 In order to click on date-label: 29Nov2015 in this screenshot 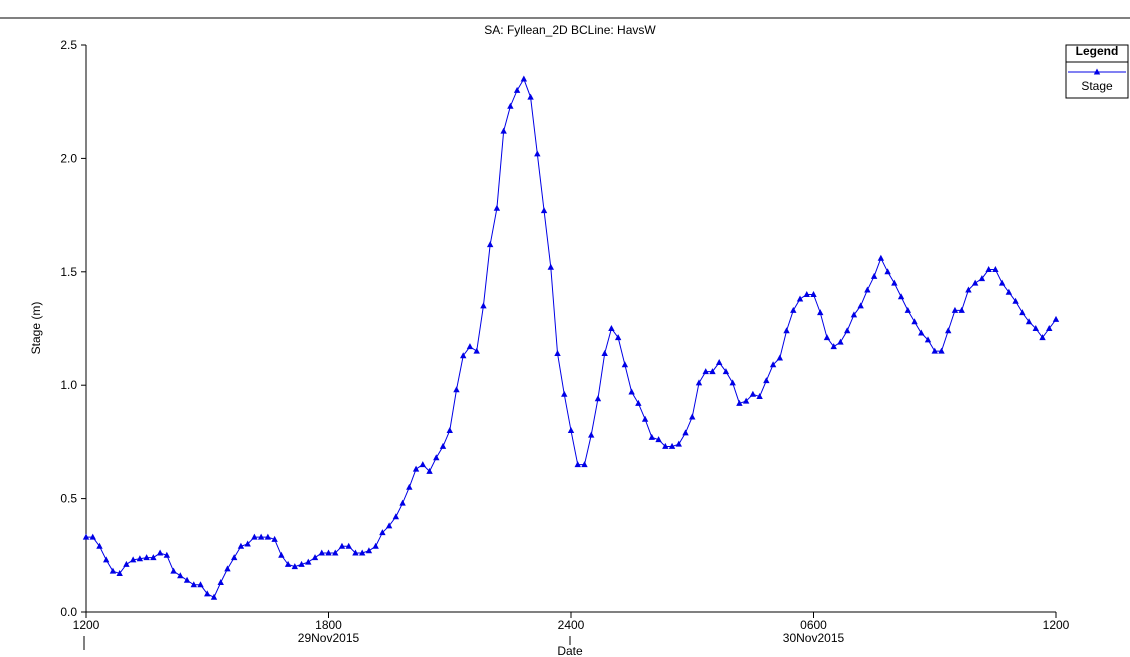, I will do `click(329, 638)`.